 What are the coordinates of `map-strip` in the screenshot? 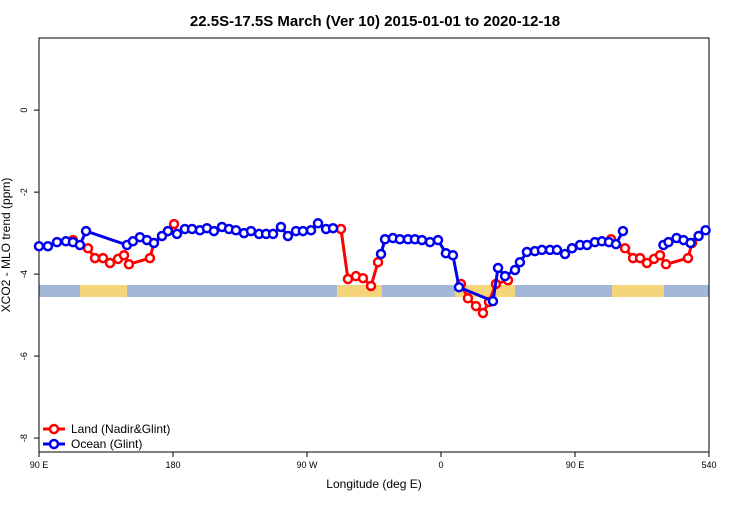 It's located at (374, 291).